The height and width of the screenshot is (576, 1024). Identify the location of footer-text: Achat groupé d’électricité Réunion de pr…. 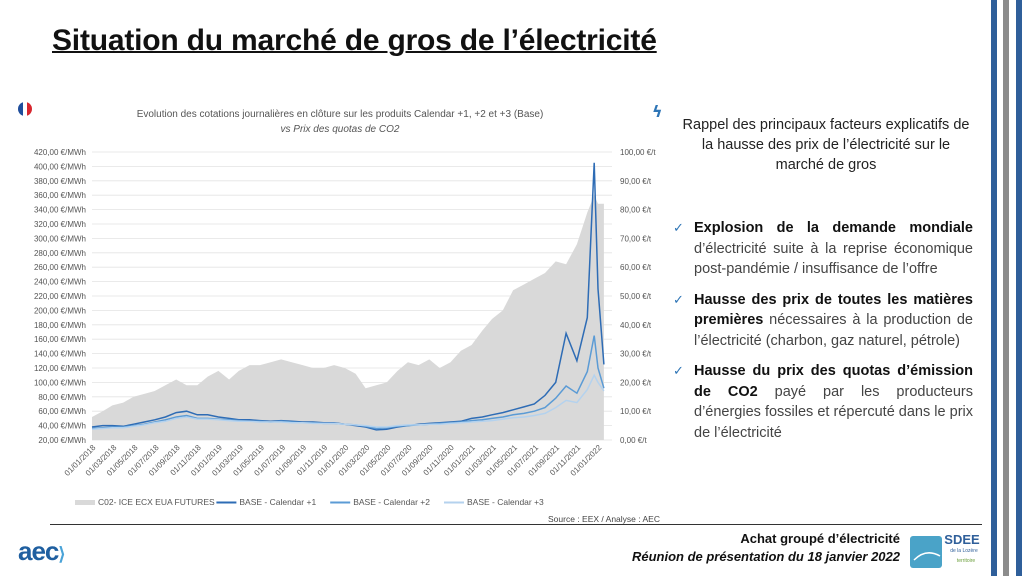
(766, 548).